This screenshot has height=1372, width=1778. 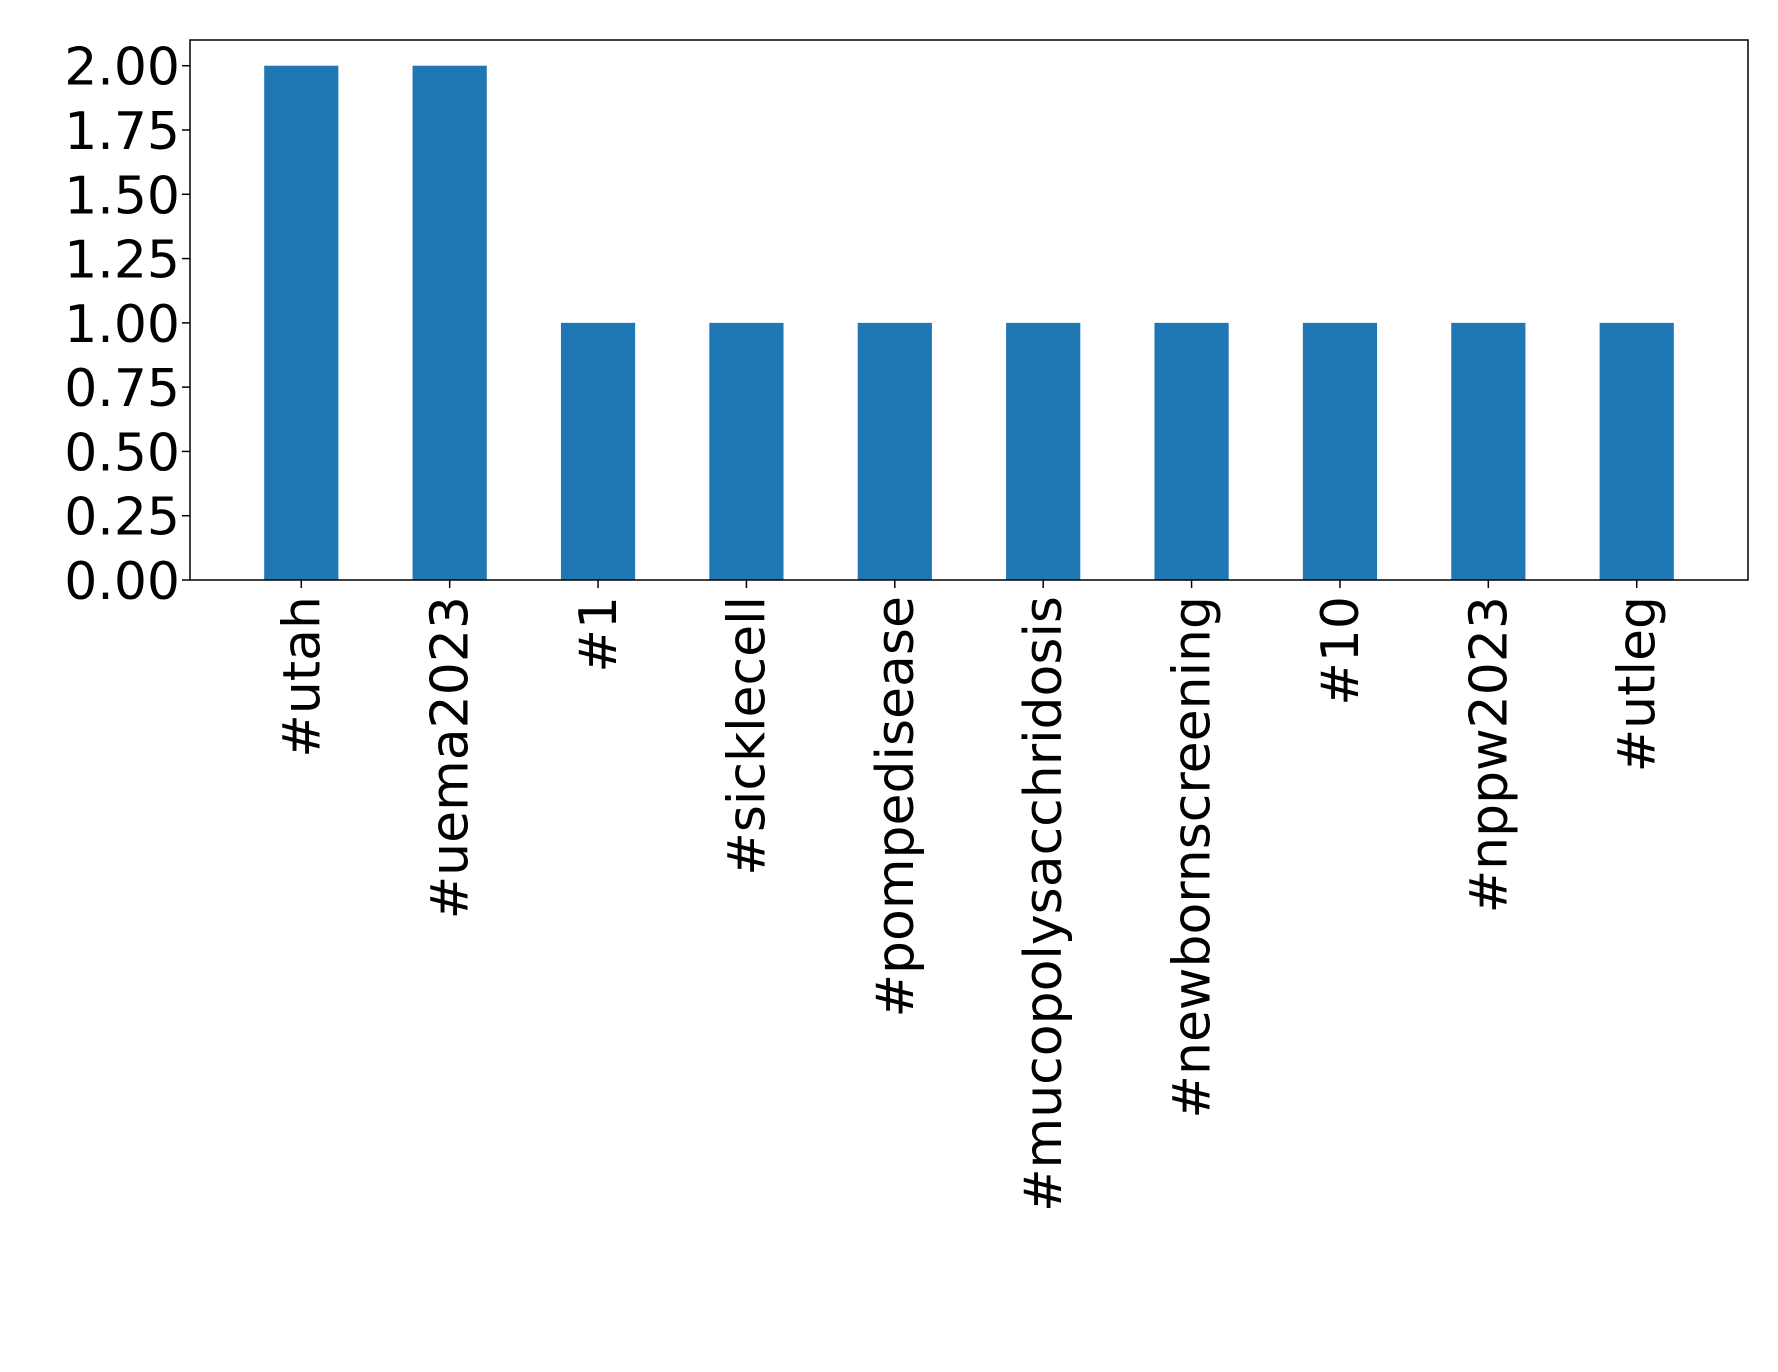 I want to click on y-tick-label: 1.50, so click(x=122, y=196).